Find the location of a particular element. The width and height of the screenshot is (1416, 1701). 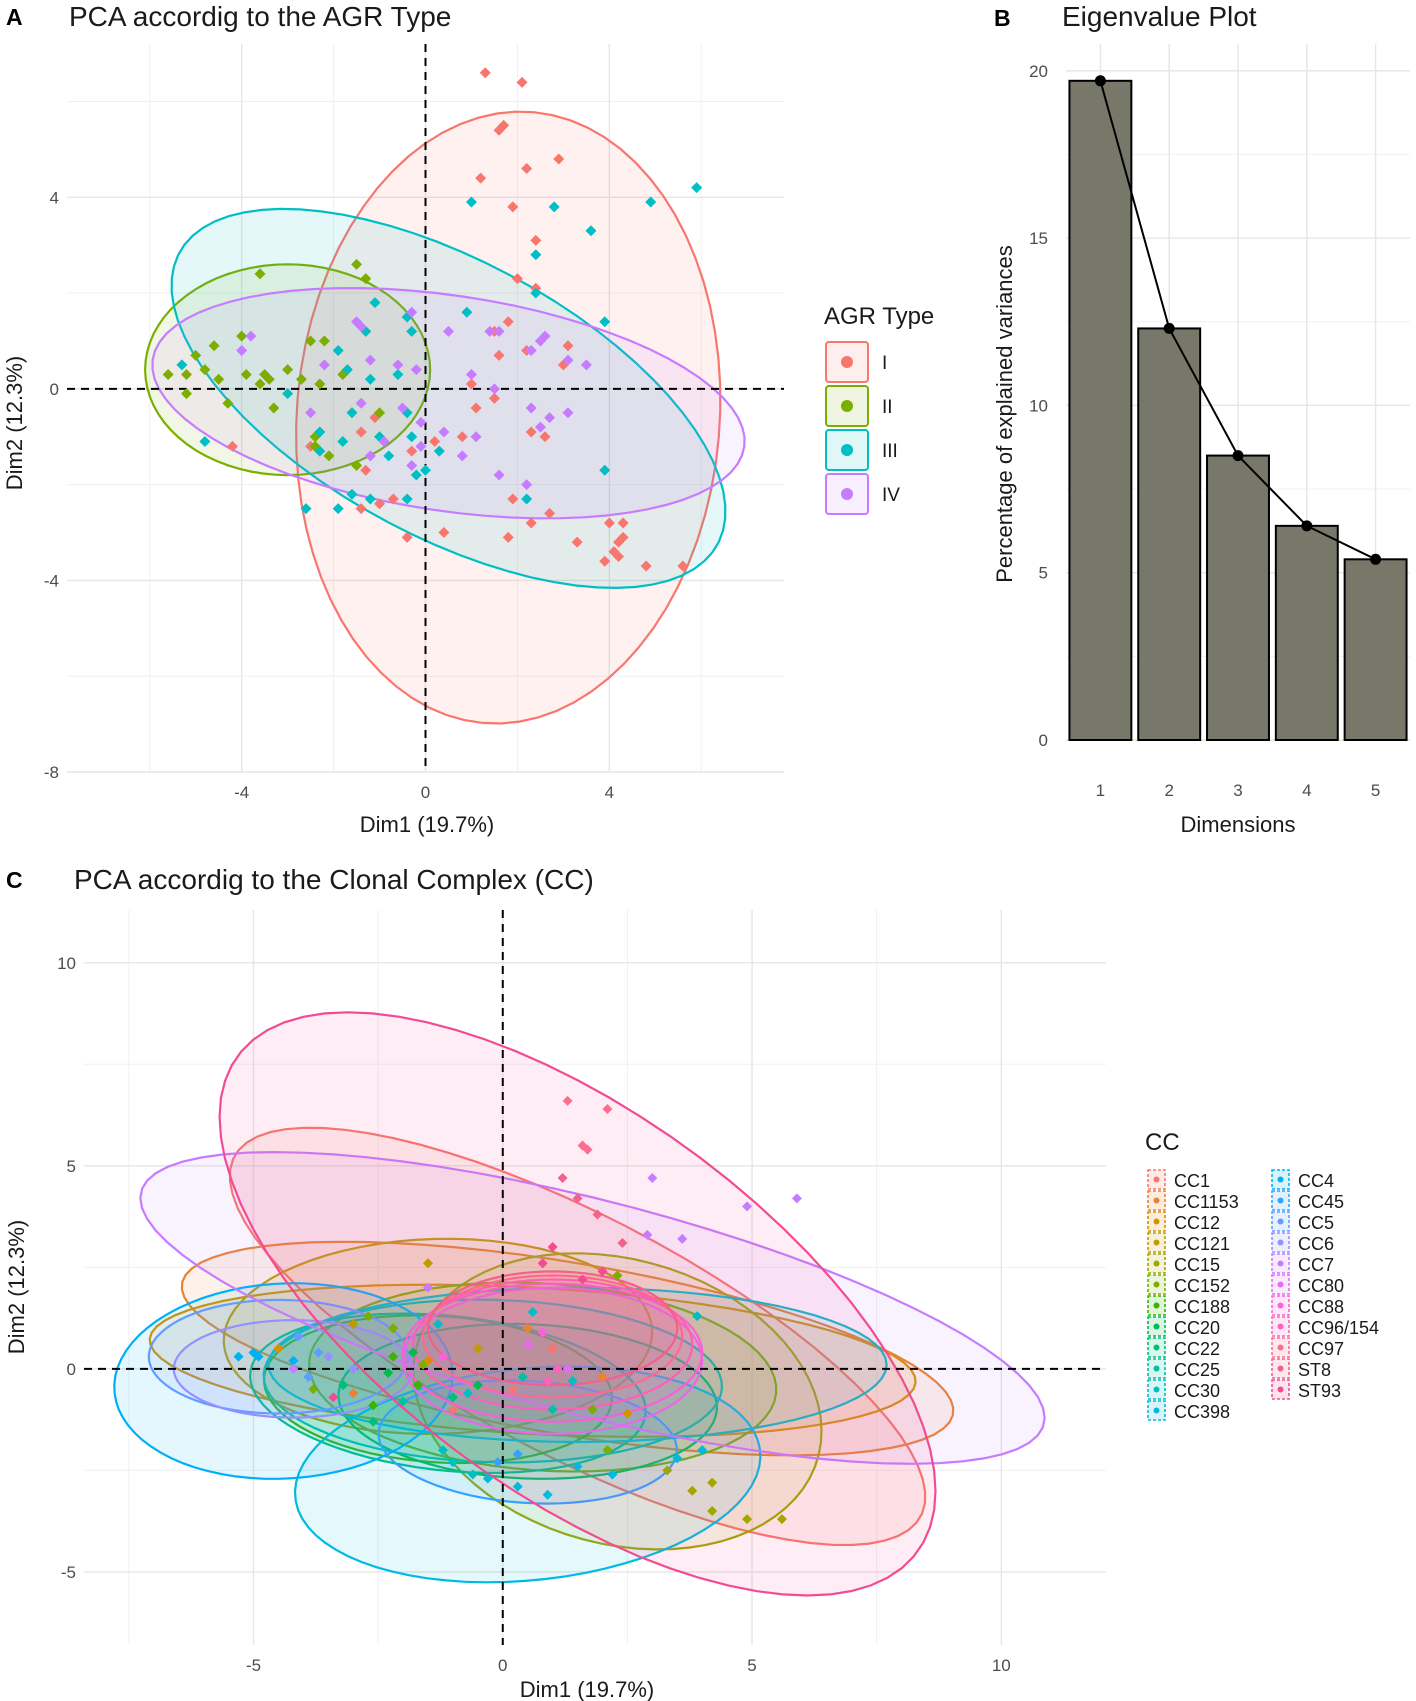

y-tick-label: 5 is located at coordinates (1043, 573).